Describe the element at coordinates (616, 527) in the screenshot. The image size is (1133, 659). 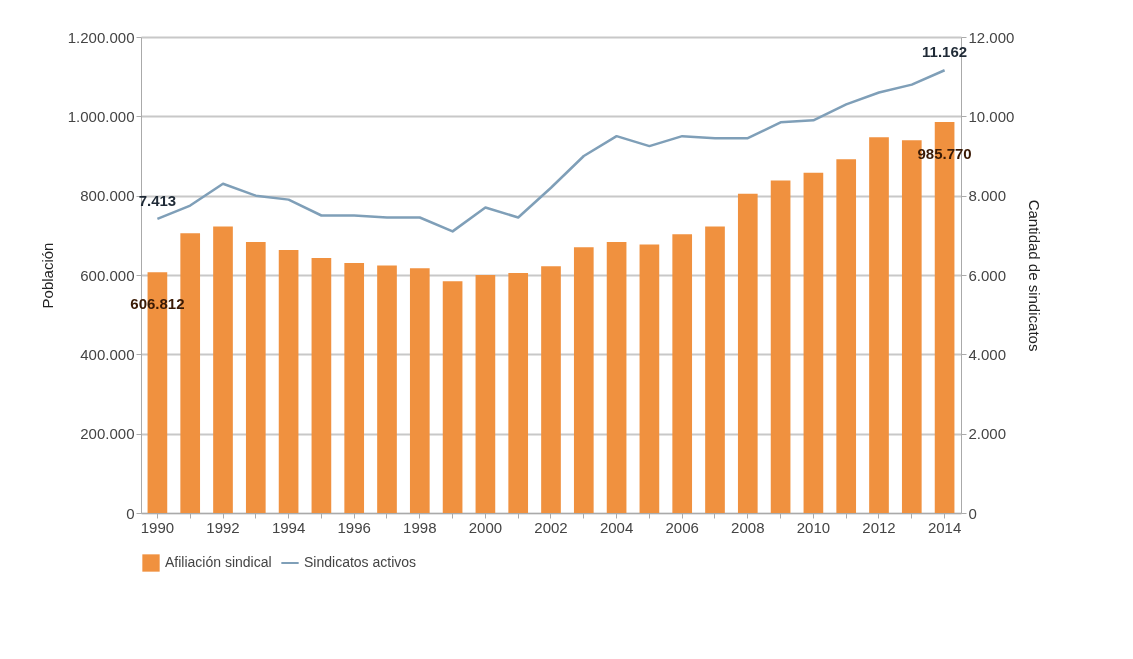
I see `x-tick-label: 2004` at that location.